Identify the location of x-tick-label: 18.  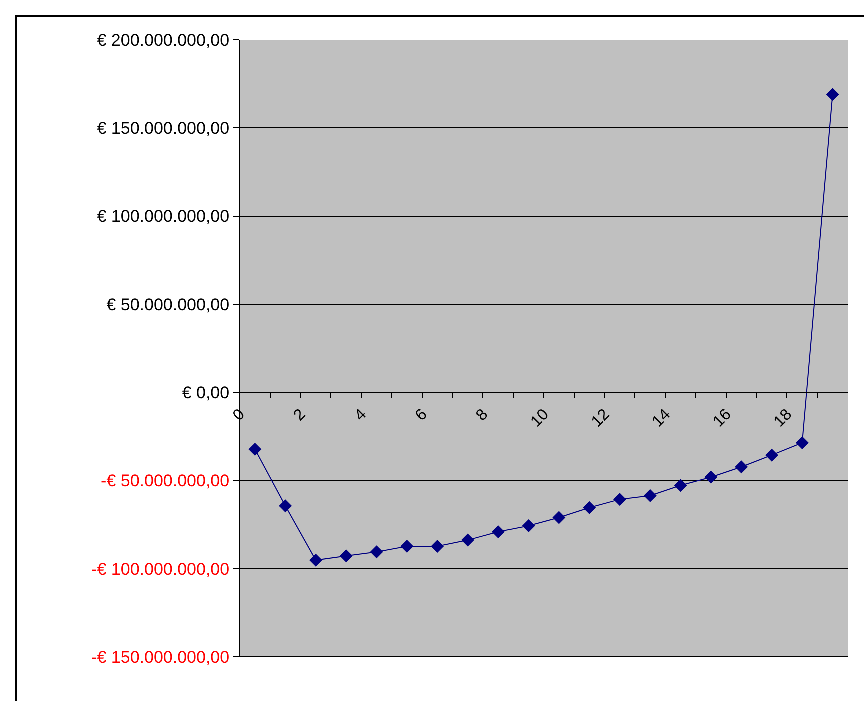
(783, 418).